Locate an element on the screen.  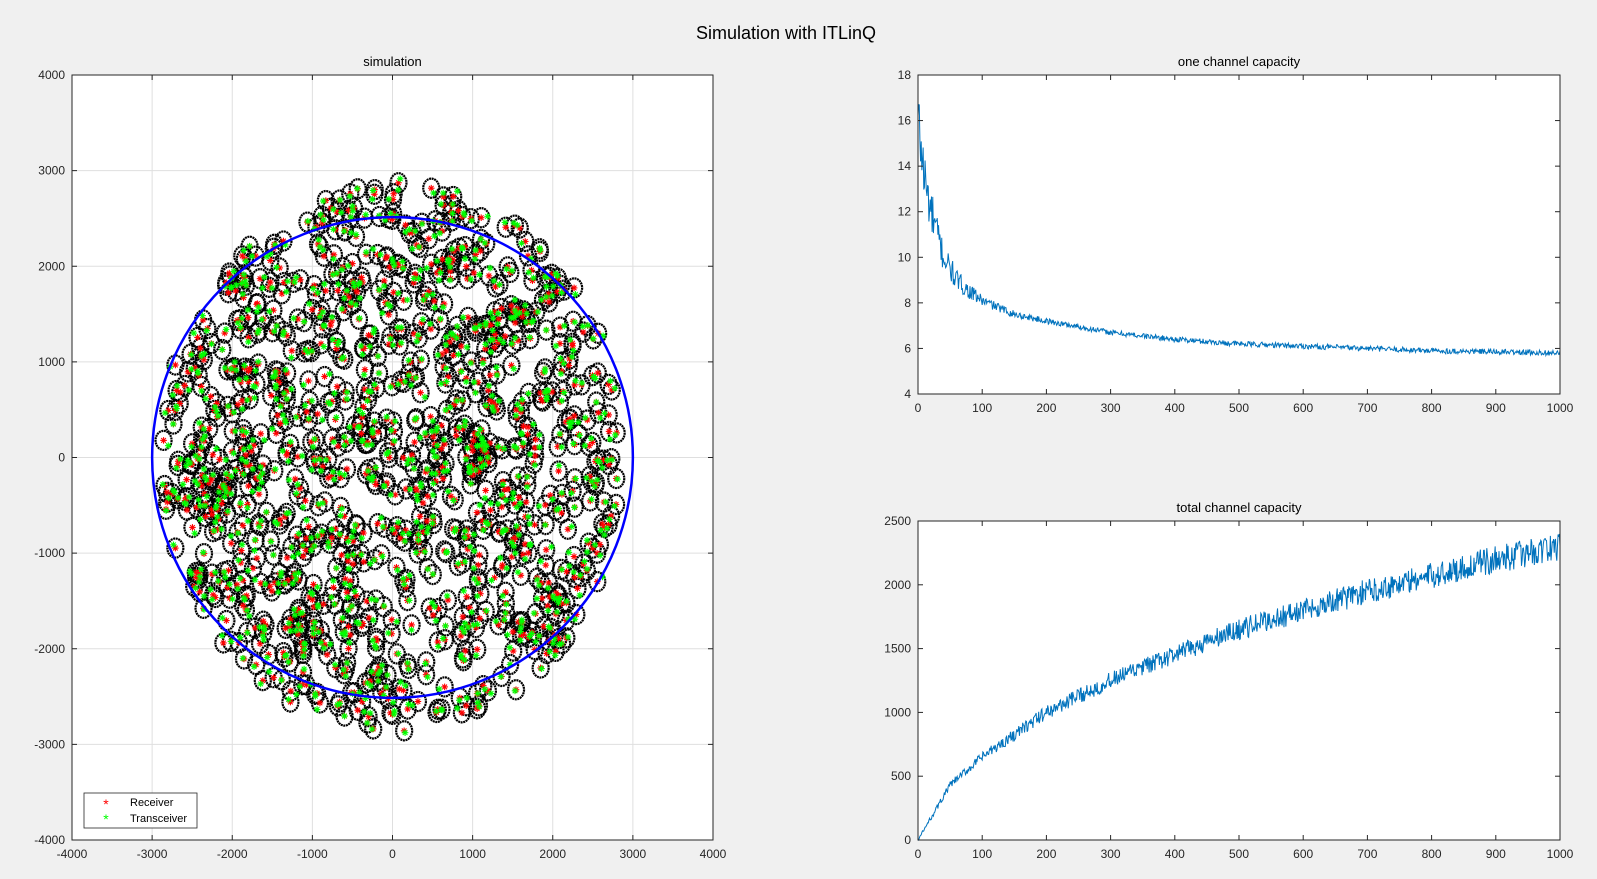
legend-receiver-label: Receiver is located at coordinates (152, 803).